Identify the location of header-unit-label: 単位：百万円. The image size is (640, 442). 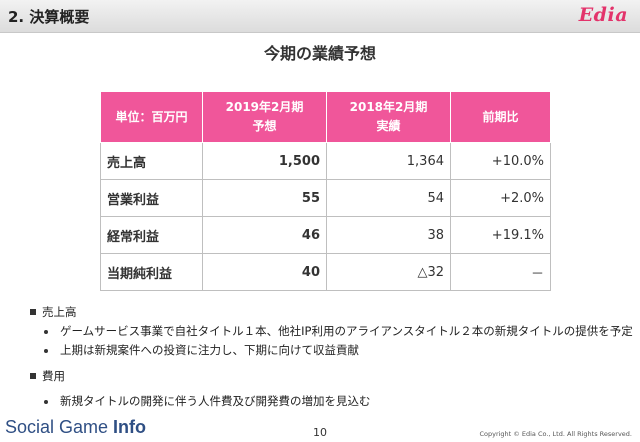
(151, 116).